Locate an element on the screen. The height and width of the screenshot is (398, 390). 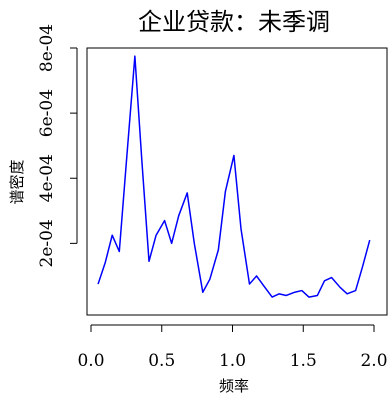
x-axis-label: 频率 is located at coordinates (234, 386).